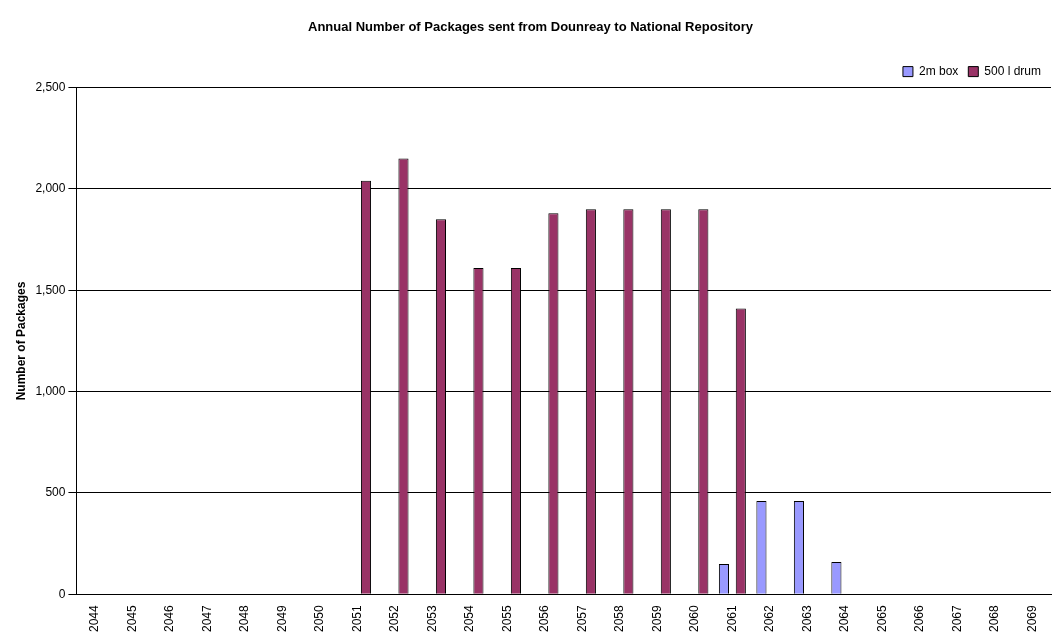 The width and height of the screenshot is (1061, 639). Describe the element at coordinates (938, 70) in the screenshot. I see `legend-label: 2m box` at that location.